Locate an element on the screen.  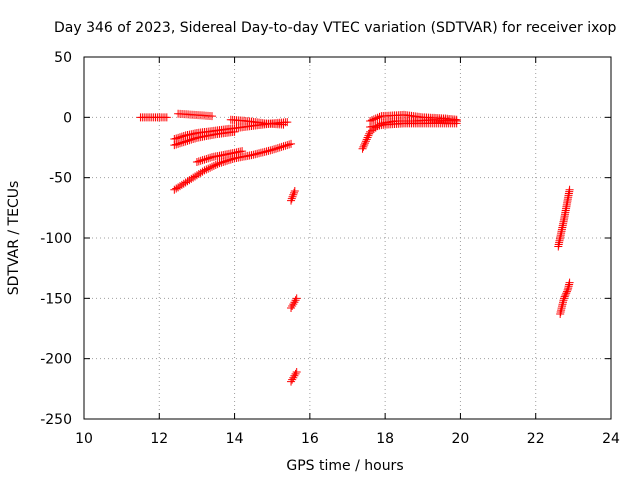
x-tick-label: 20 is located at coordinates (461, 439).